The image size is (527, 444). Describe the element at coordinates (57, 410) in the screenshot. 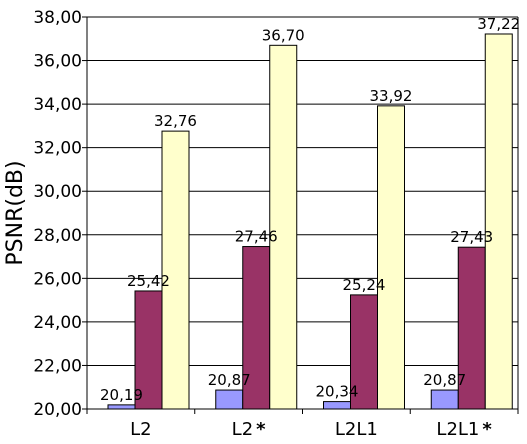

I see `y-tick-label: 20,00` at that location.